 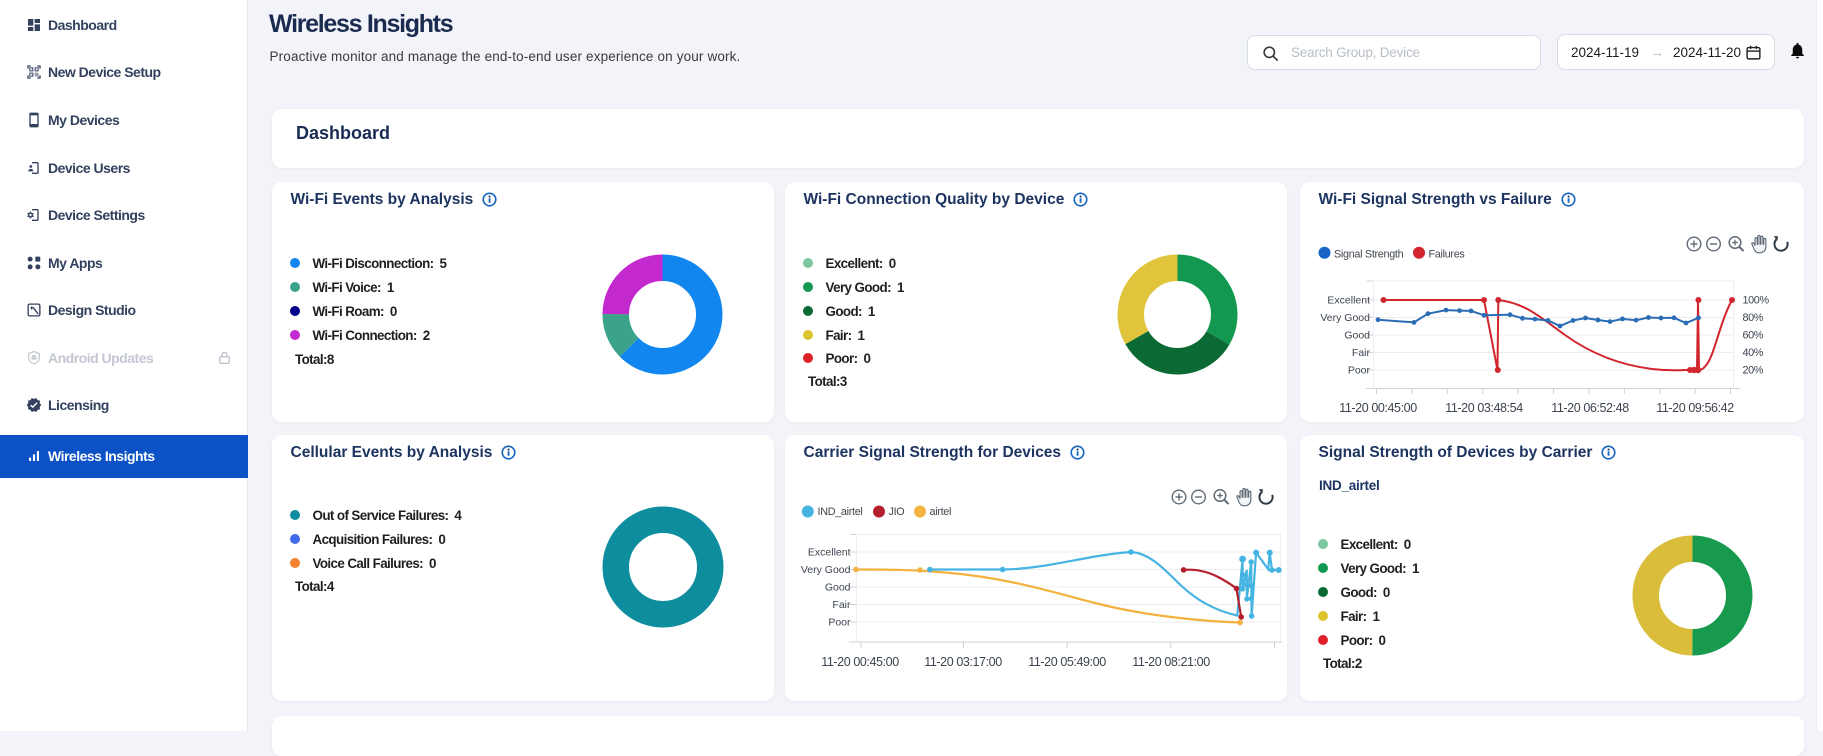 What do you see at coordinates (1369, 255) in the screenshot?
I see `svg-text: Signal Strength` at bounding box center [1369, 255].